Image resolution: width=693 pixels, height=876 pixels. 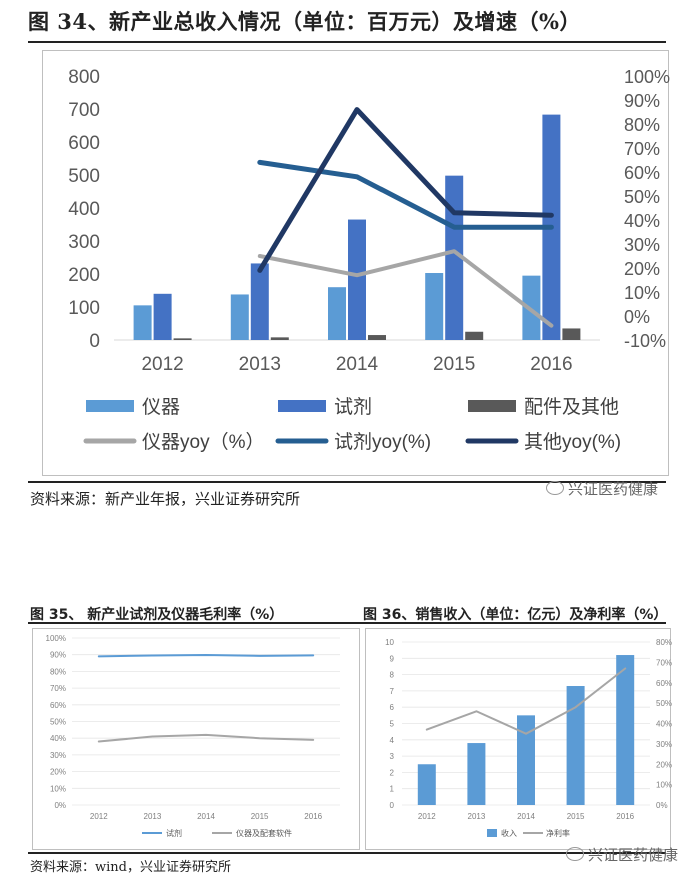 I want to click on y-left-tick-label: 400, so click(x=84, y=209).